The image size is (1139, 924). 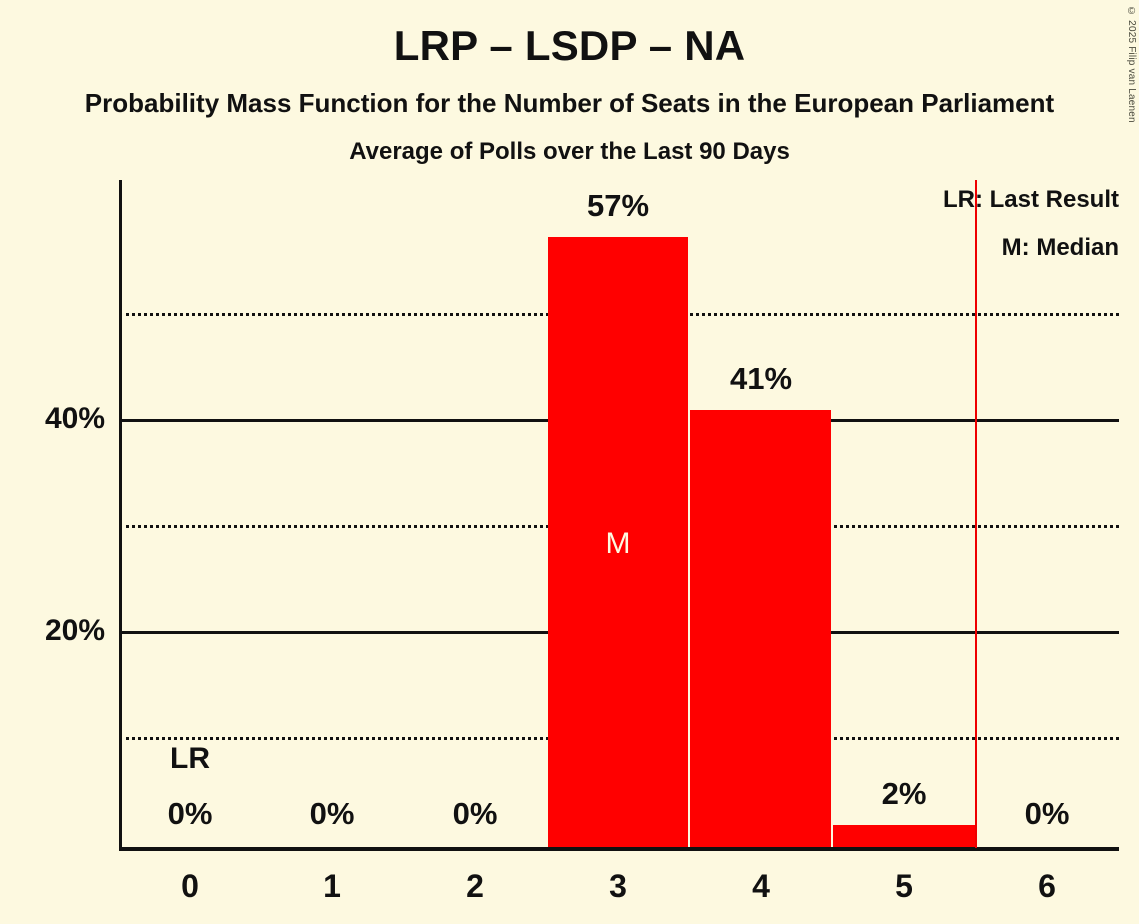 What do you see at coordinates (1047, 886) in the screenshot?
I see `x-tick-label-6: 6` at bounding box center [1047, 886].